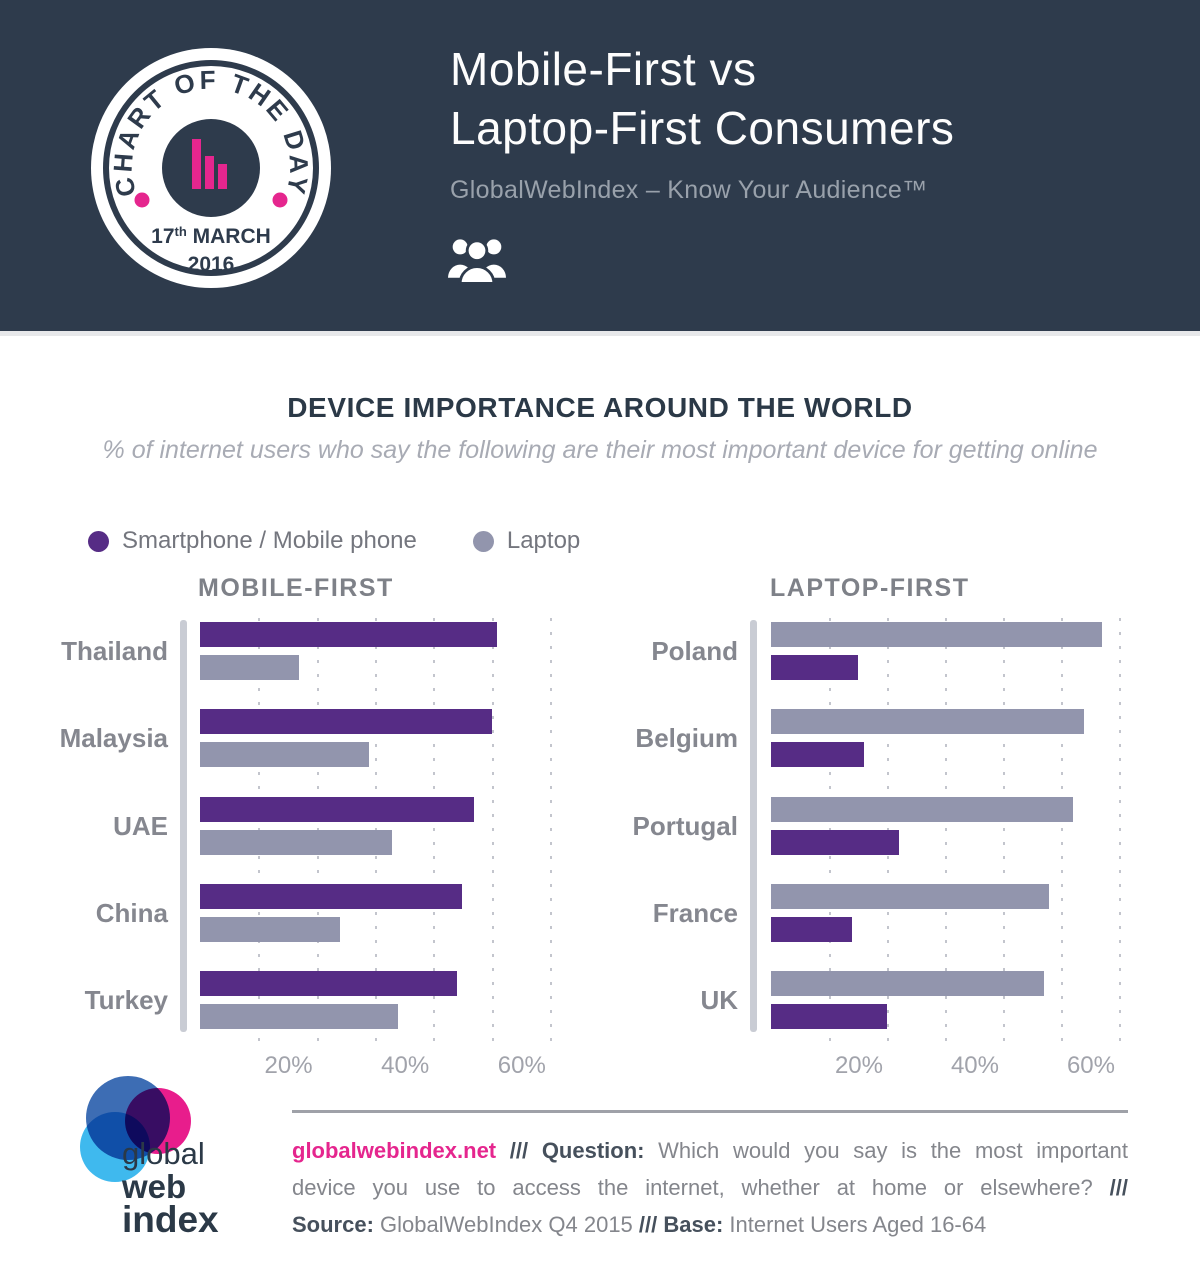 The image size is (1200, 1269). Describe the element at coordinates (140, 825) in the screenshot. I see `country-label: UAE` at that location.